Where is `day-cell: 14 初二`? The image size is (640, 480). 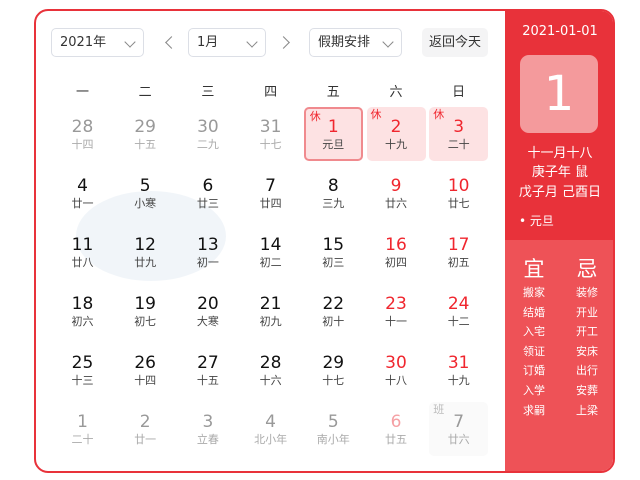
day-cell: 14 初二 is located at coordinates (270, 252).